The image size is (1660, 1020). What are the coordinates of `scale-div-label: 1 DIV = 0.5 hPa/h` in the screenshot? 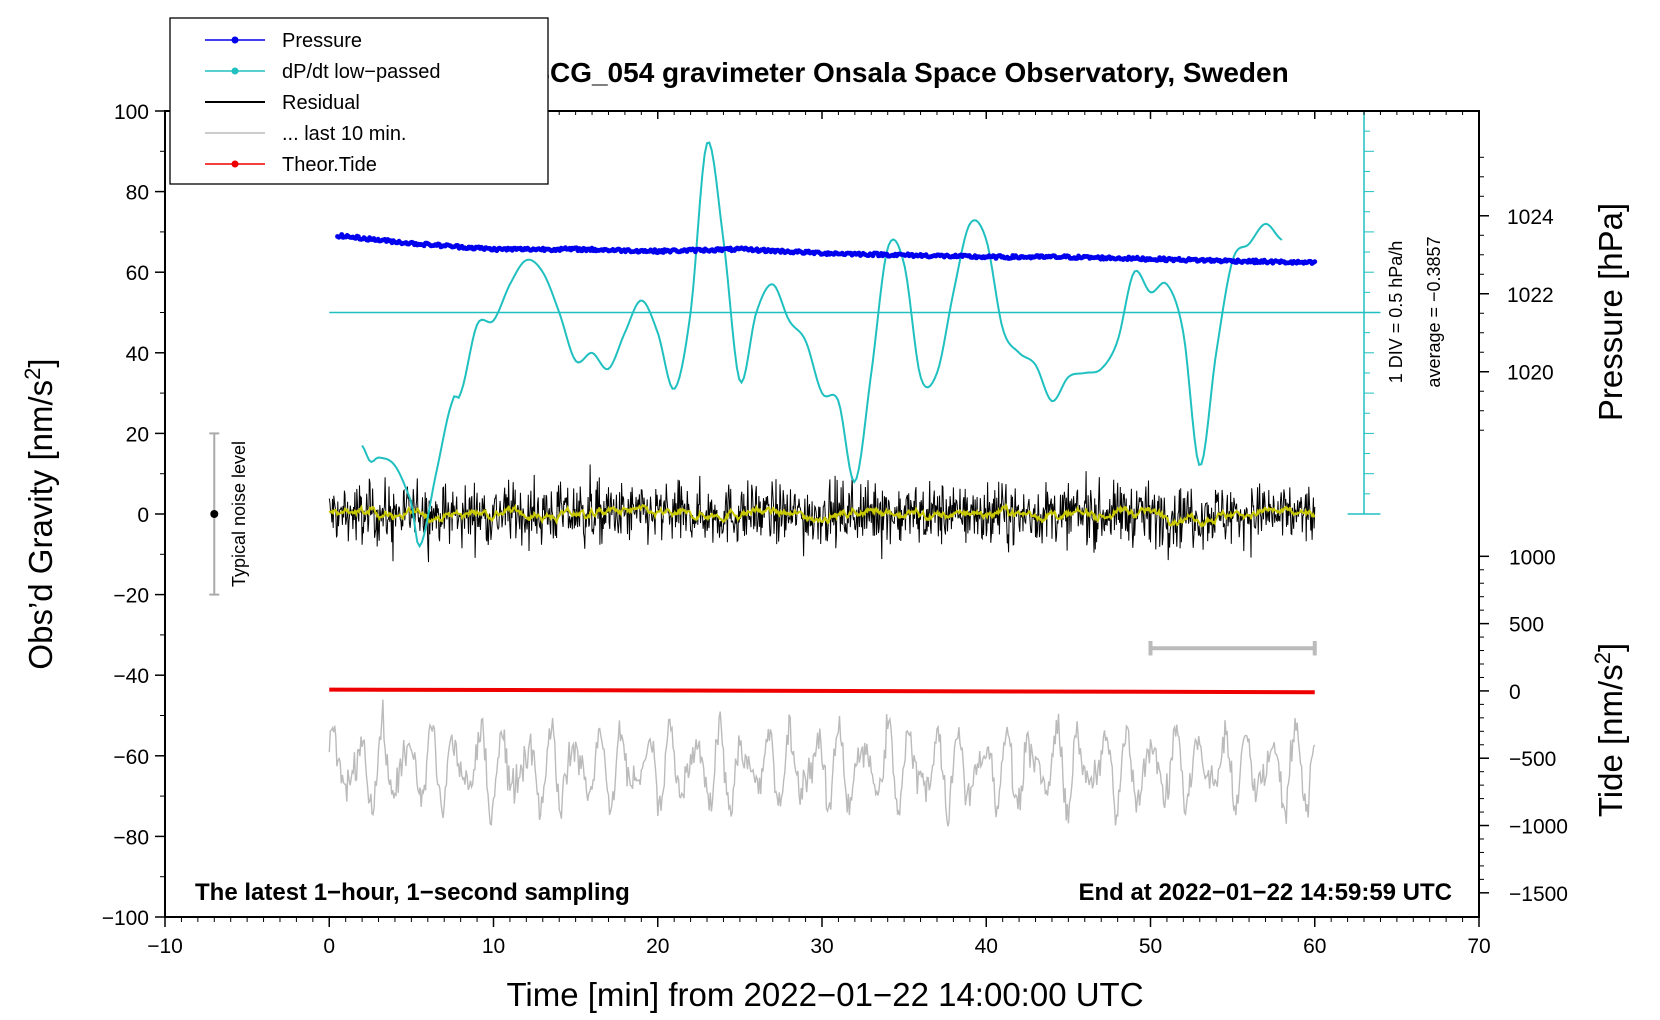 It's located at (1396, 312).